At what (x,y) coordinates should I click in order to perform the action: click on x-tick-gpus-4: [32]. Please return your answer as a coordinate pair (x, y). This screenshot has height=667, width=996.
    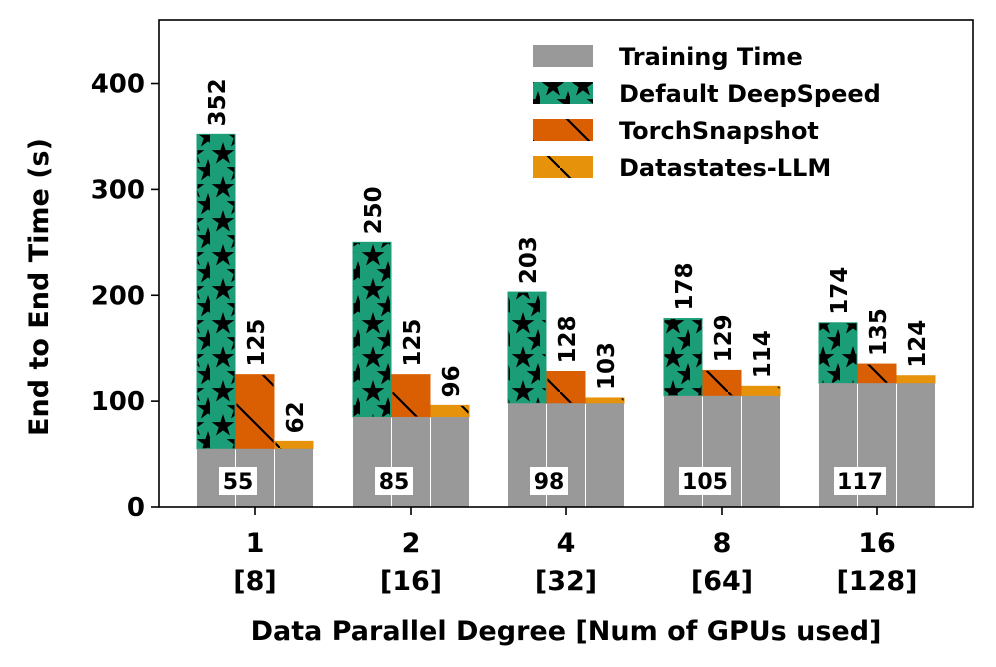
    Looking at the image, I should click on (566, 581).